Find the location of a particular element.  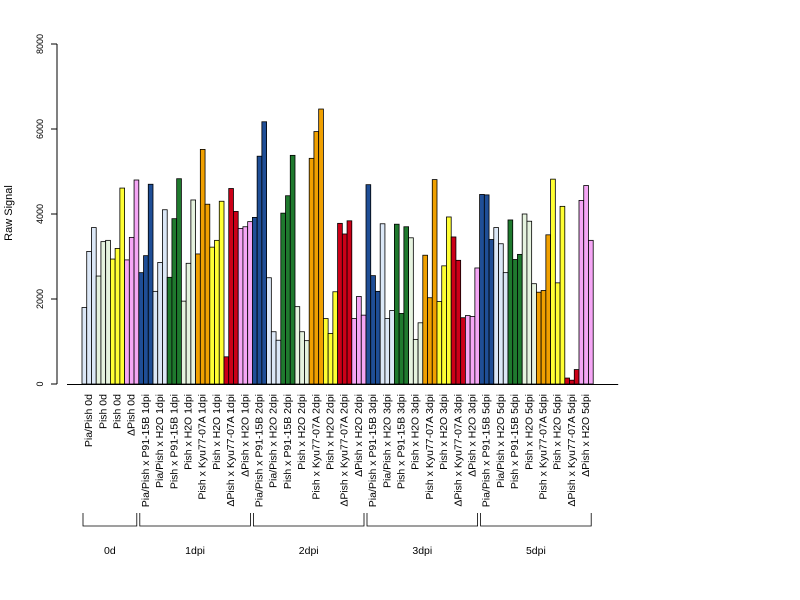

x-tick-label: ΔPish x Kyu77-07A 5dpi is located at coordinates (572, 450).